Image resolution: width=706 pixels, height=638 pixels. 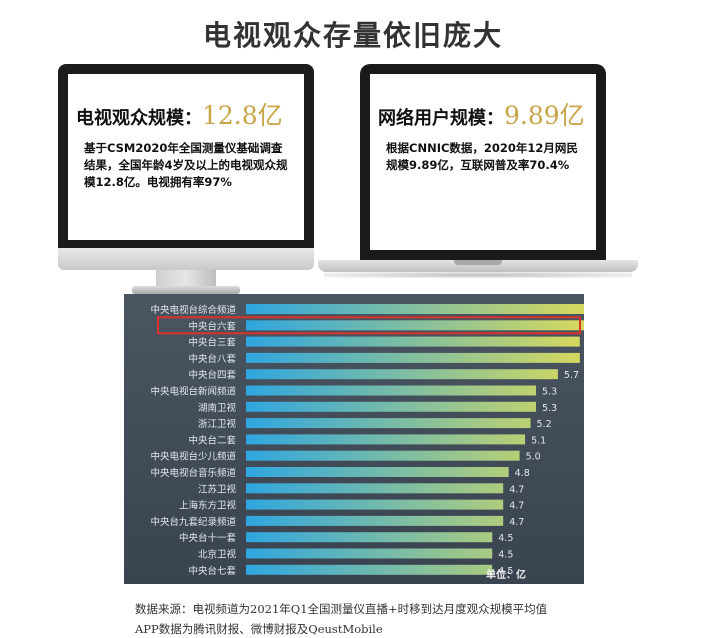 I want to click on laptop-shadow, so click(x=478, y=275).